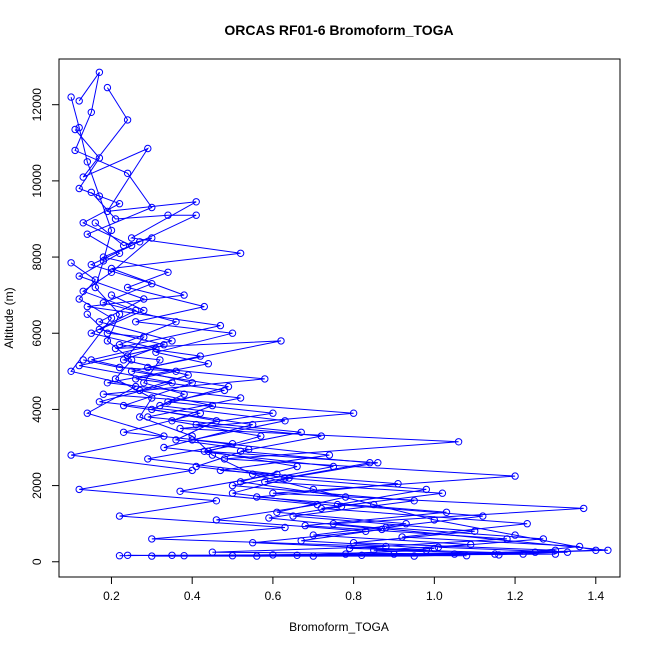 The image size is (650, 650). What do you see at coordinates (37, 256) in the screenshot?
I see `y-tick-label: 8000` at bounding box center [37, 256].